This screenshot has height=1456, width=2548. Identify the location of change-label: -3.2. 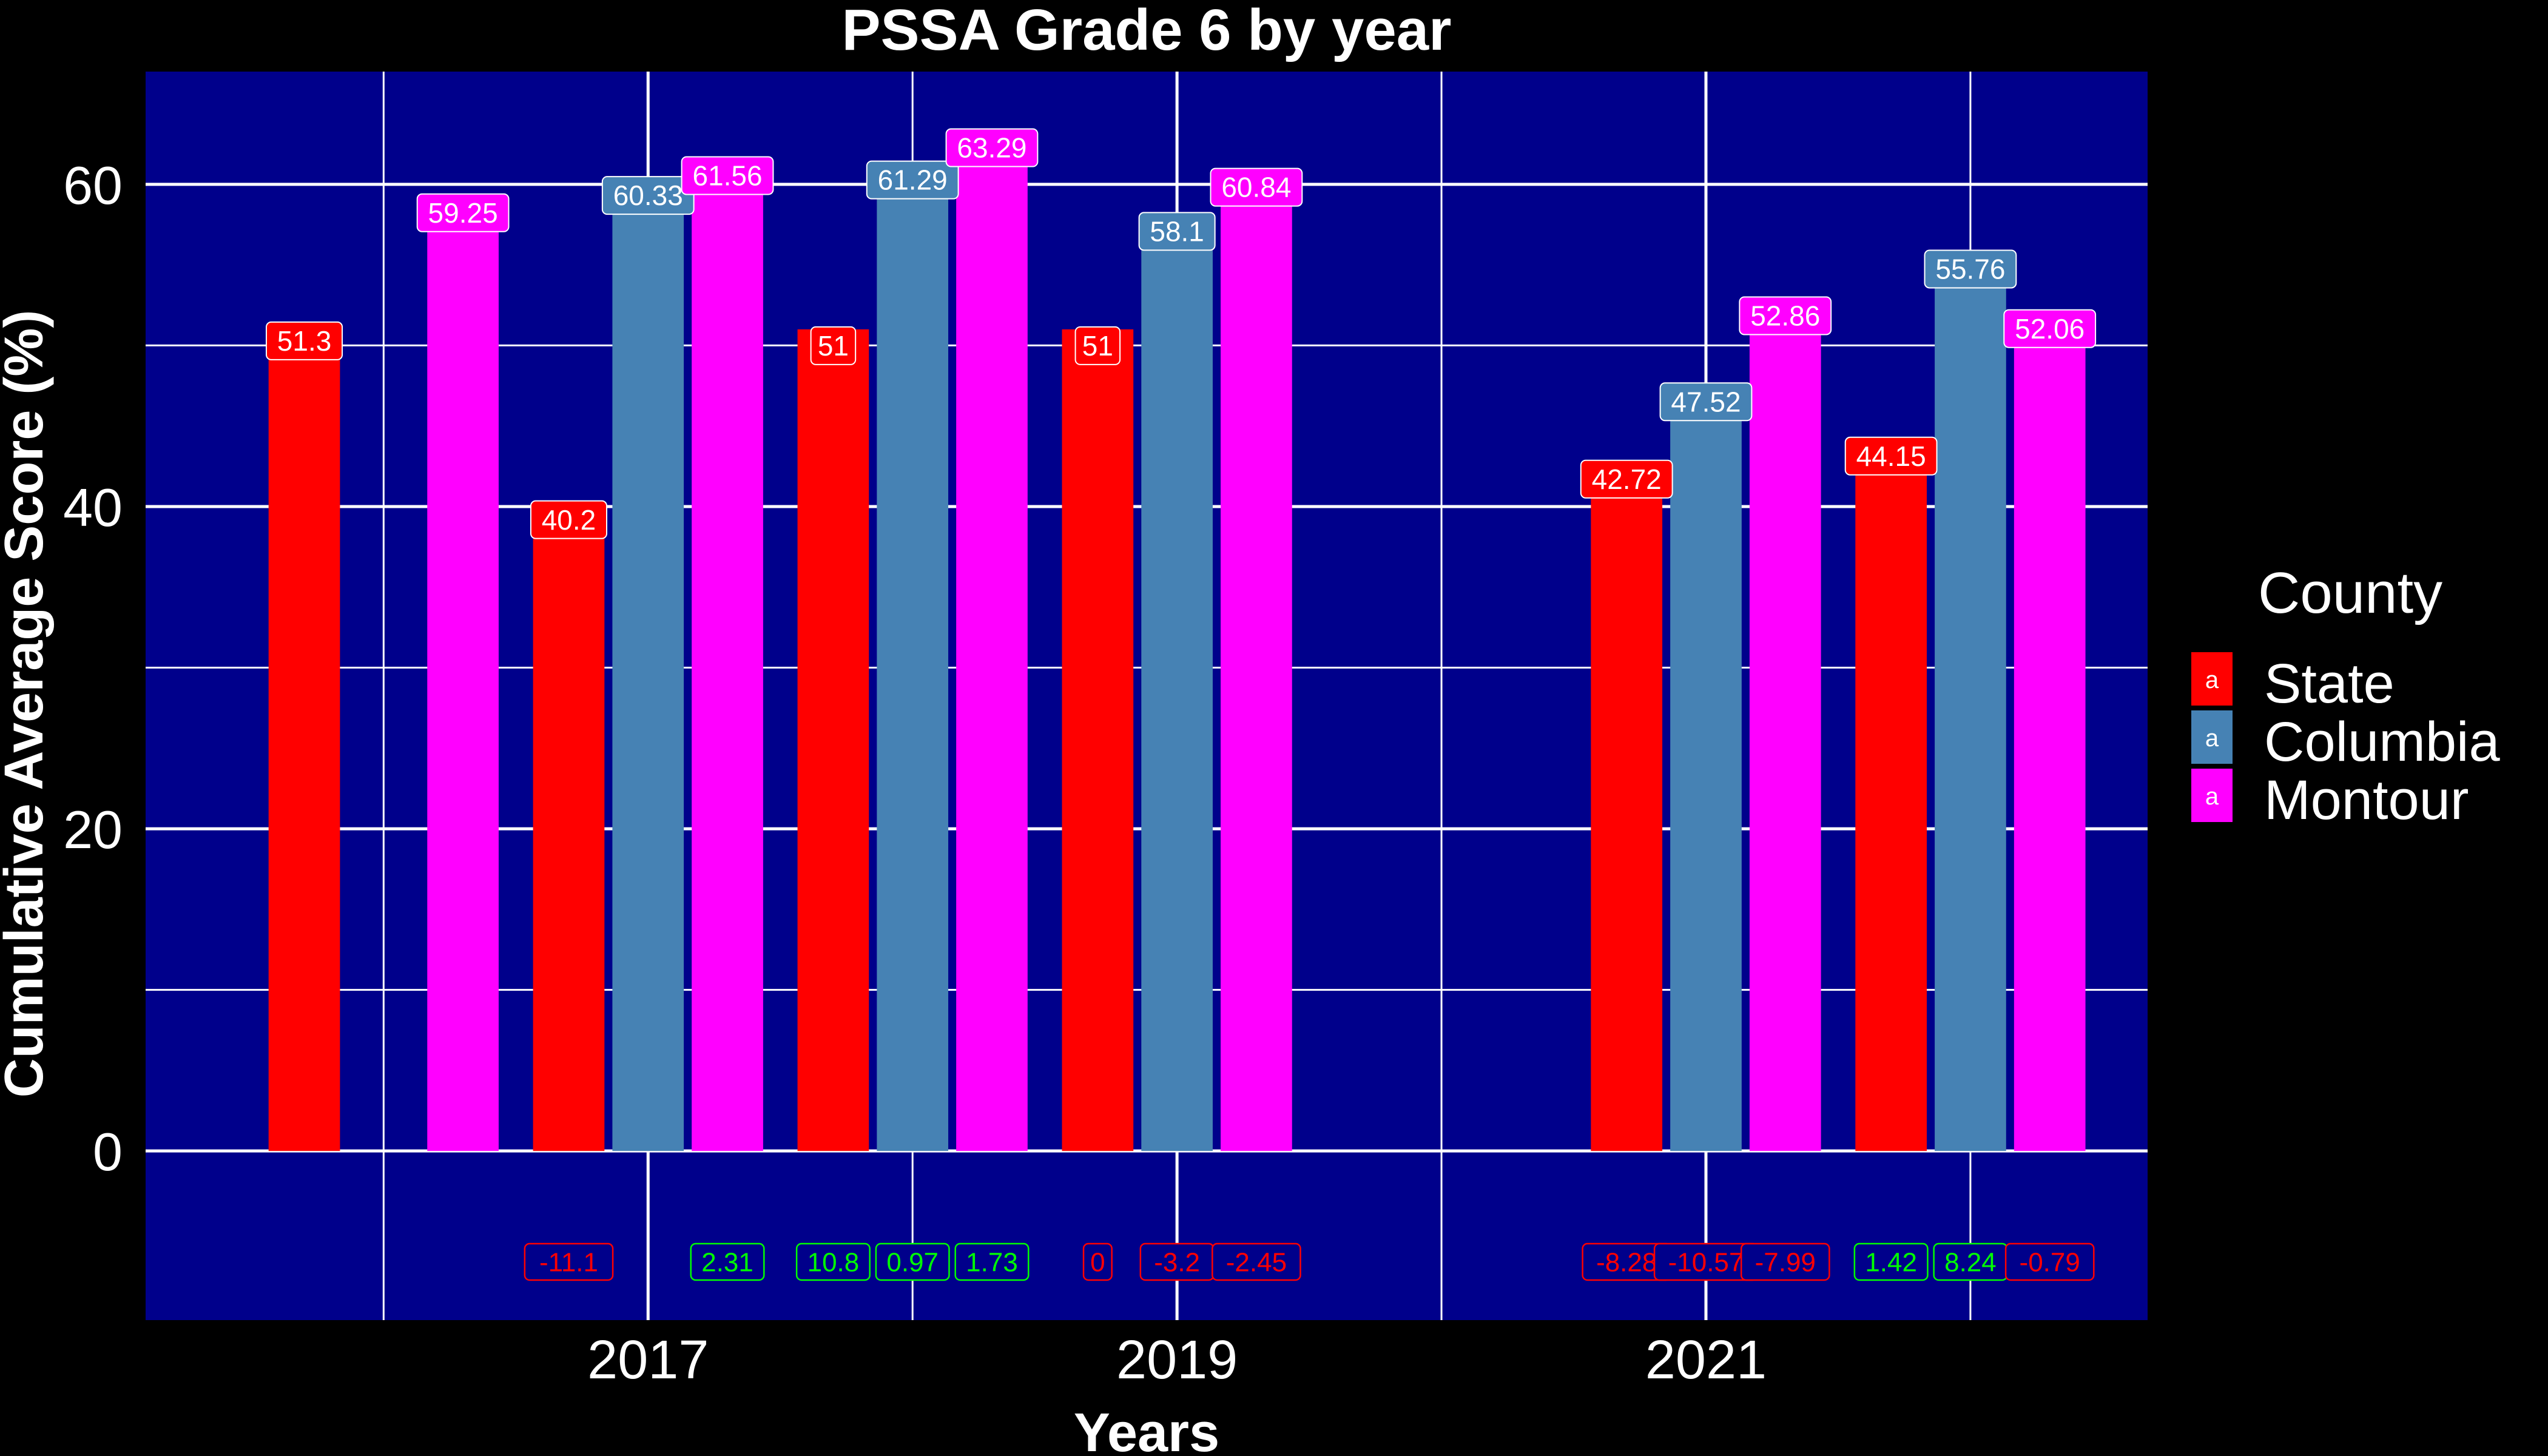
(1177, 1262).